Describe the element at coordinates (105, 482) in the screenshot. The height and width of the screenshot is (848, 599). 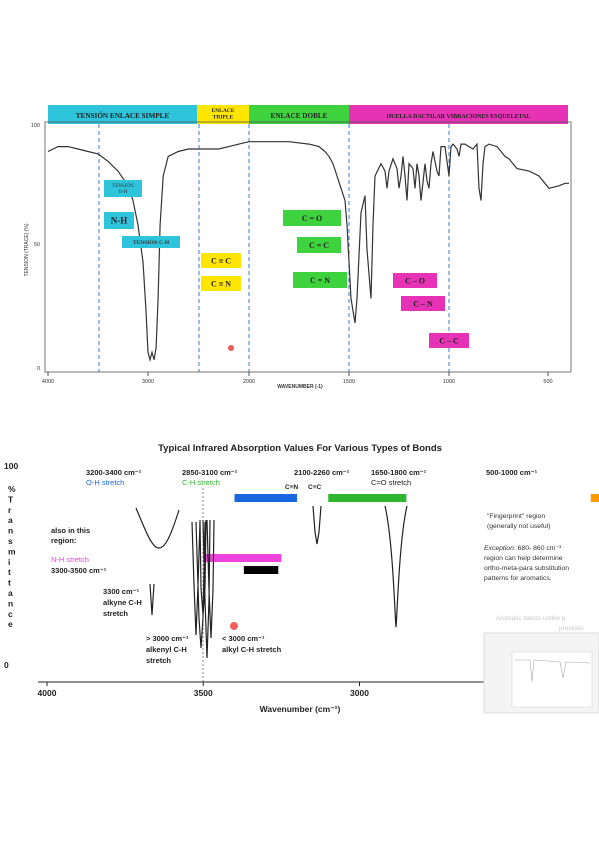
I see `band-name-label: O-H stretch` at that location.